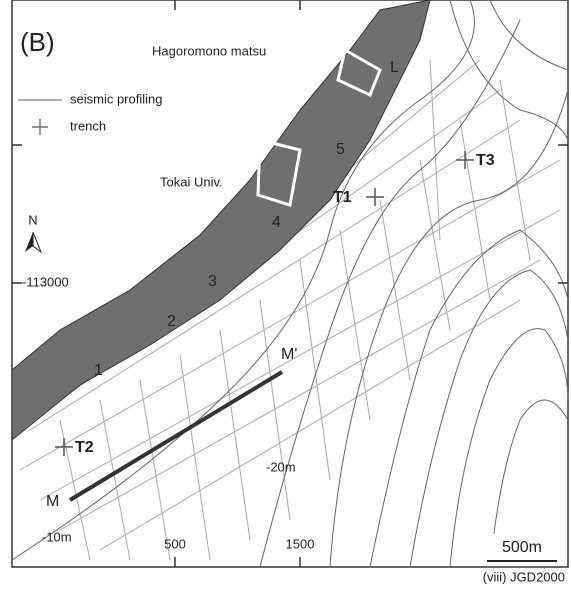 This screenshot has width=571, height=592. I want to click on trench-label: T2, so click(84, 447).